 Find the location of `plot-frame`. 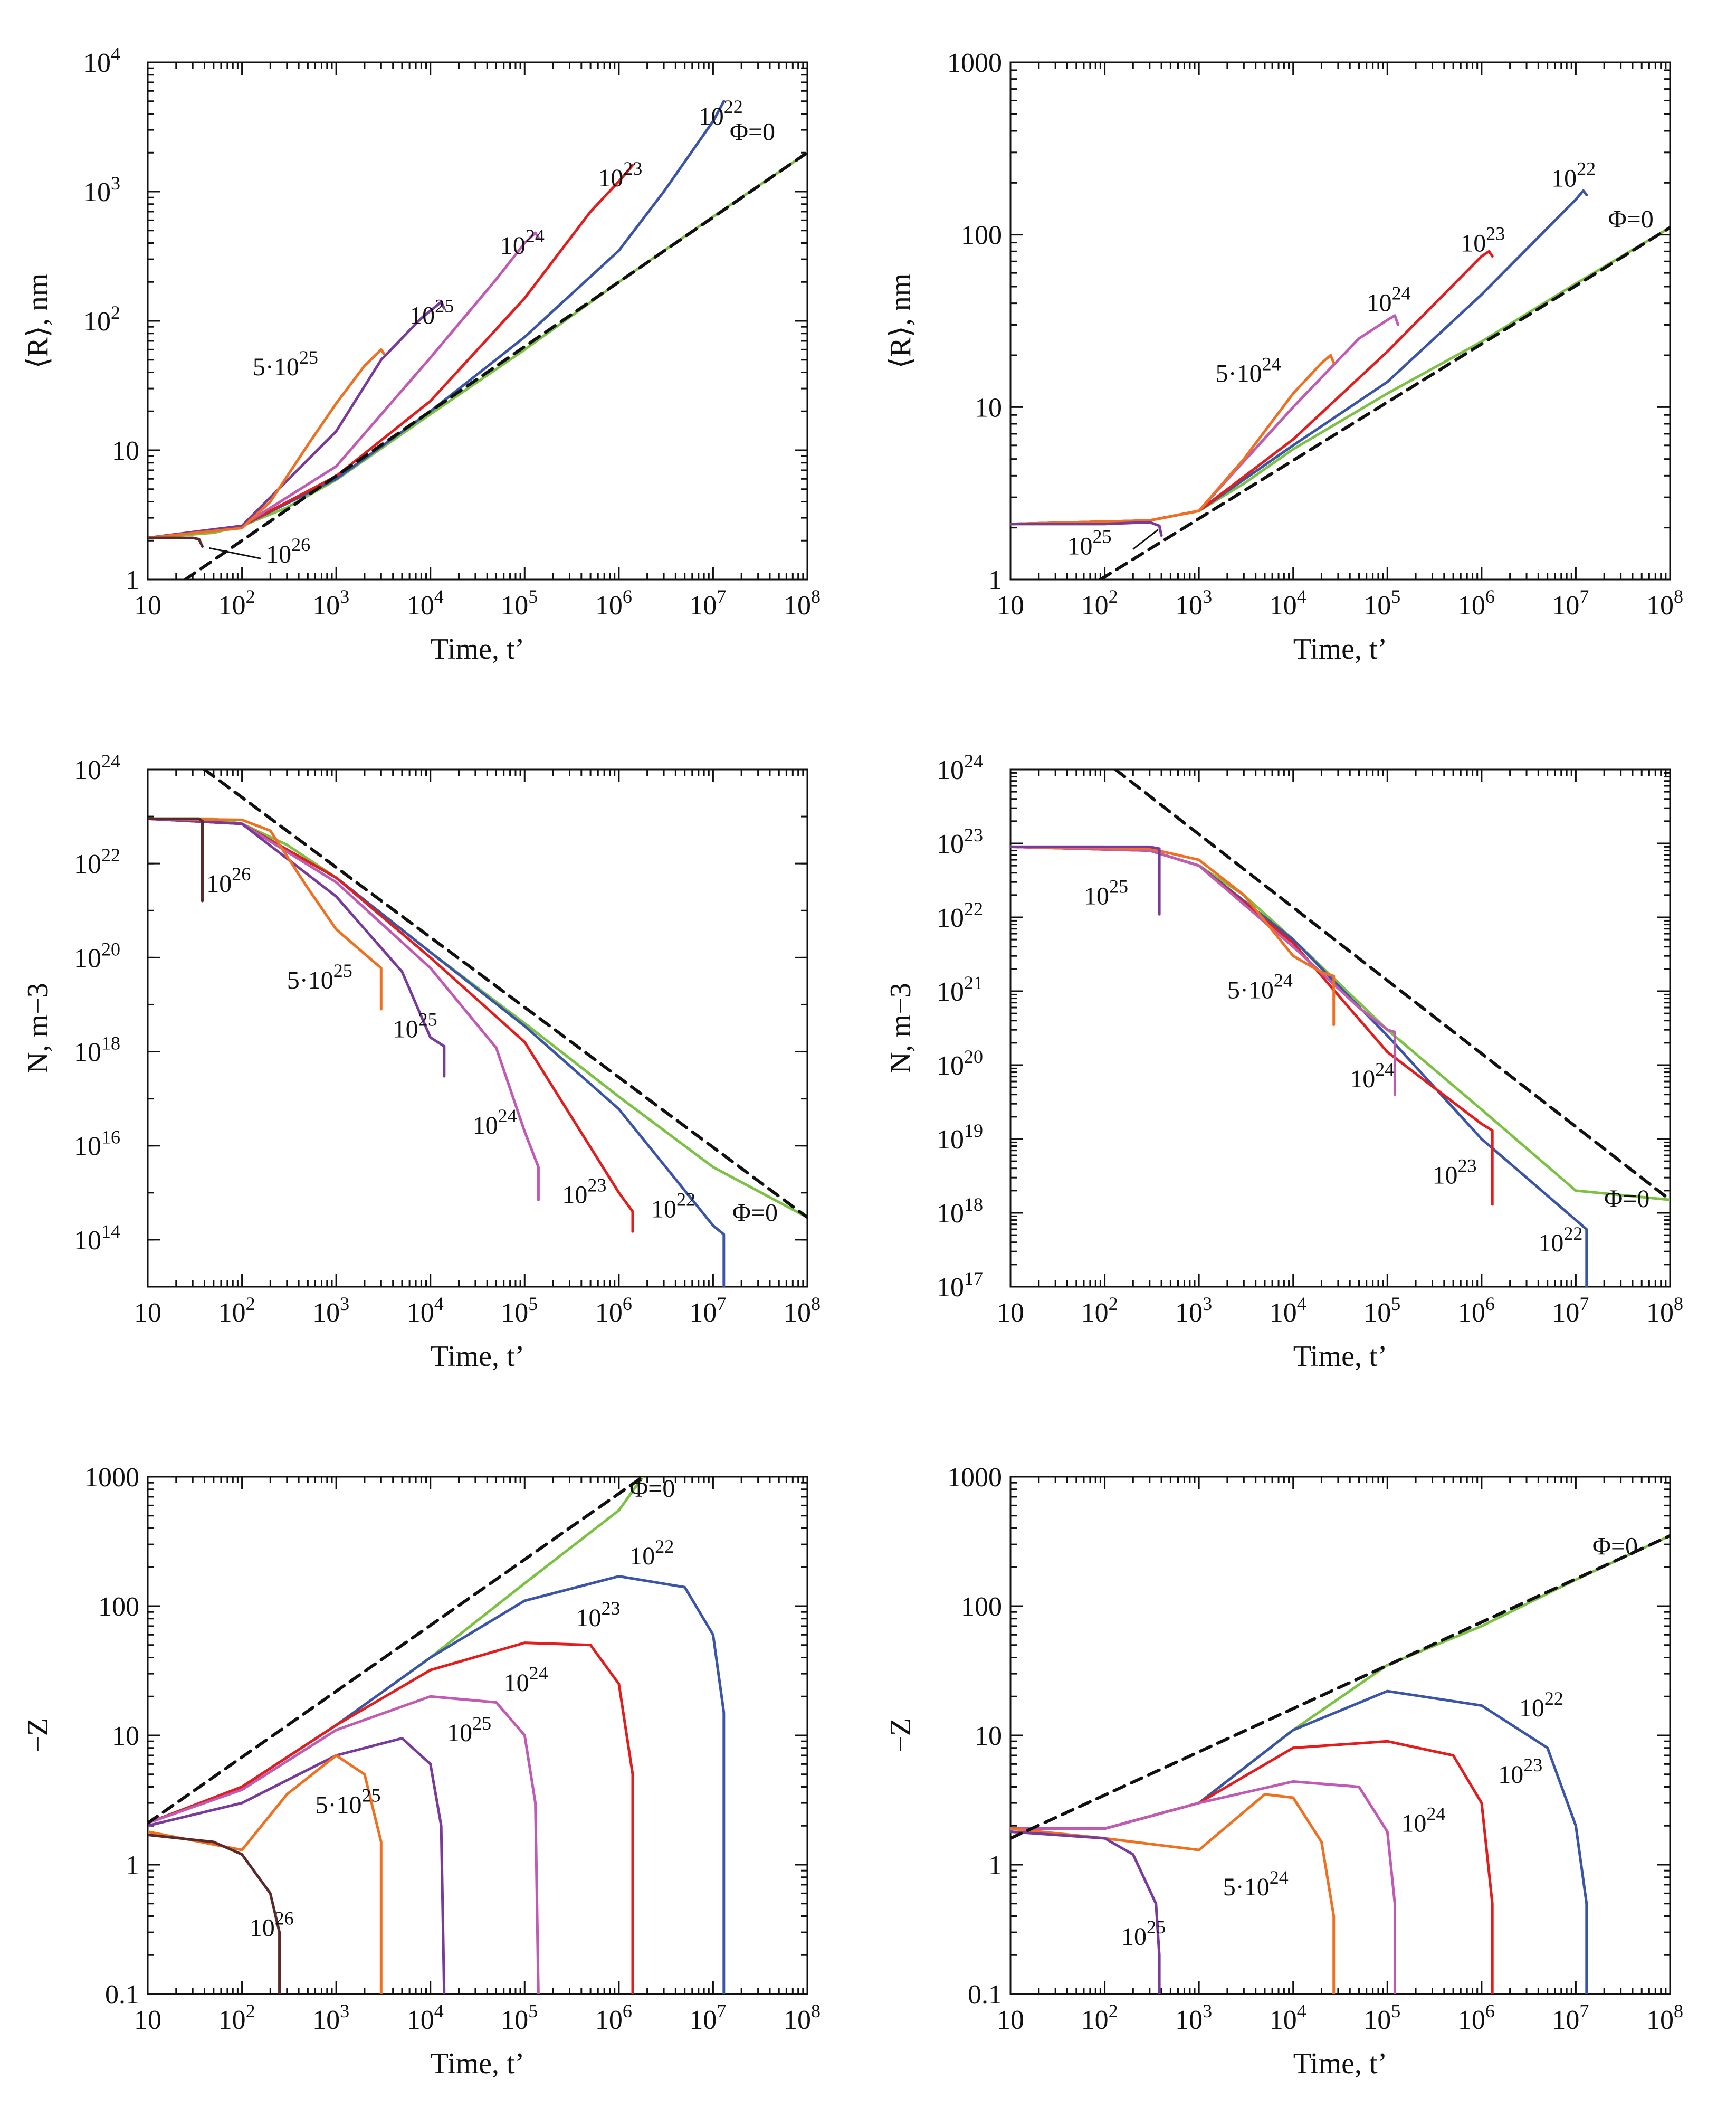

plot-frame is located at coordinates (477, 321).